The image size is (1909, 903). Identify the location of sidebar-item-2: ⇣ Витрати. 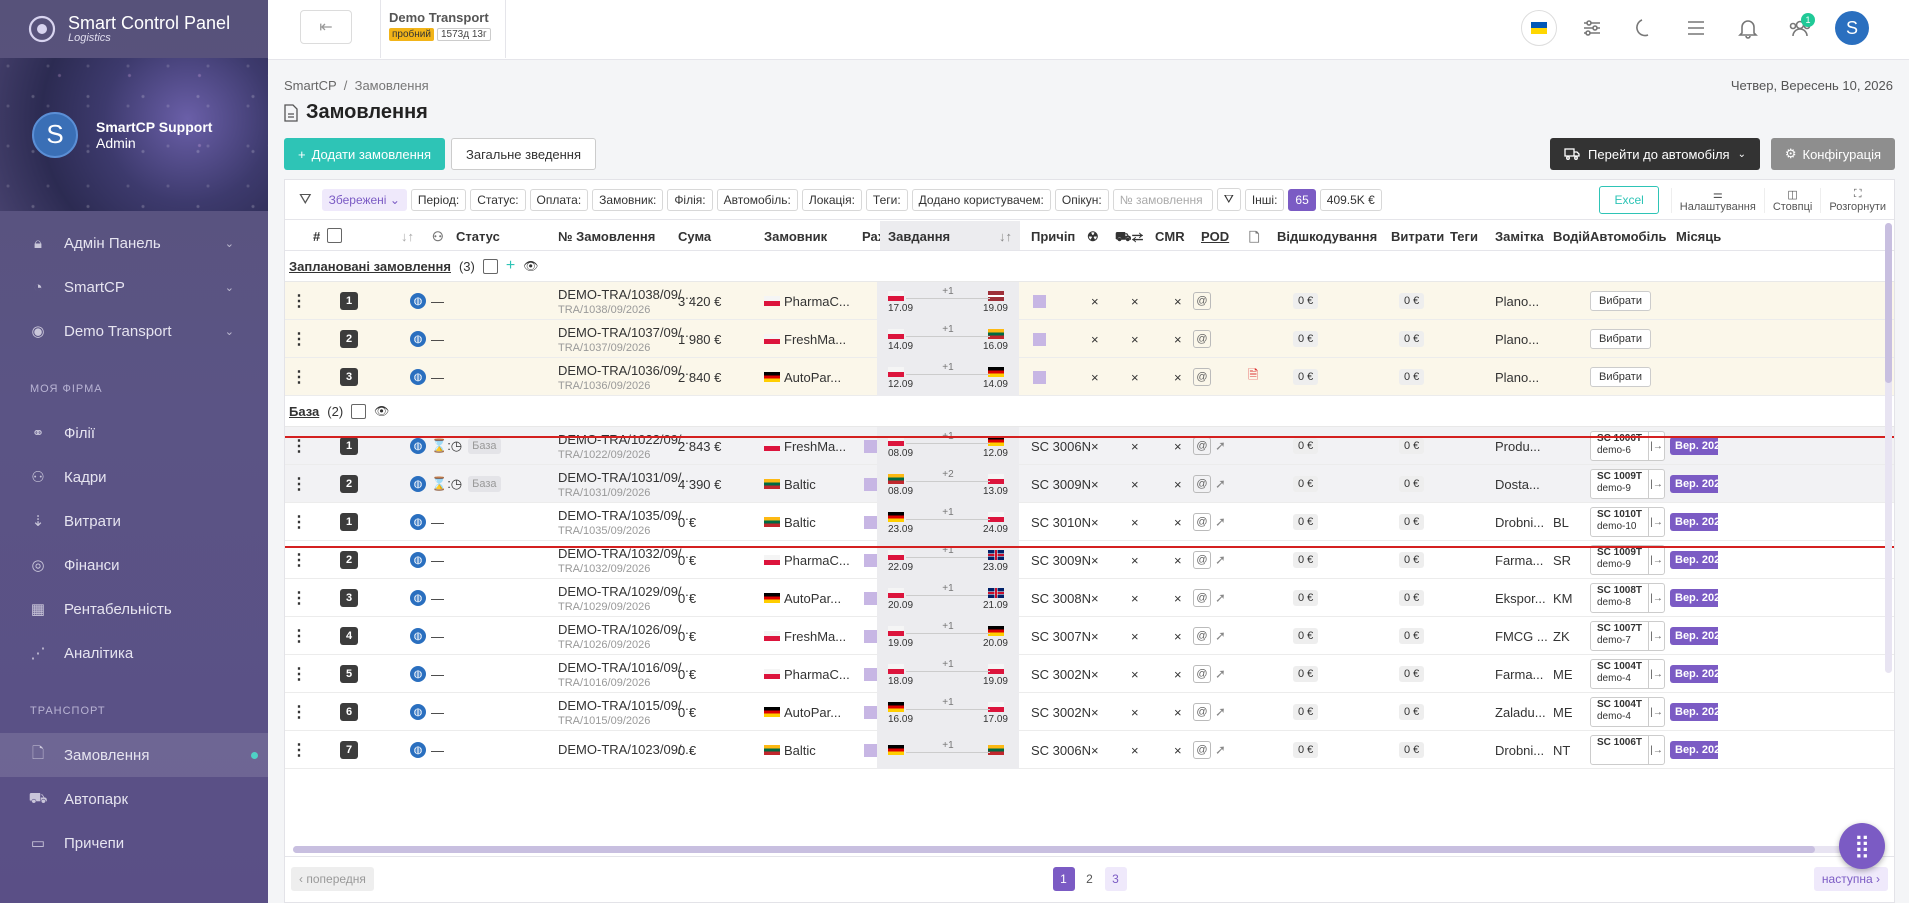
(134, 521).